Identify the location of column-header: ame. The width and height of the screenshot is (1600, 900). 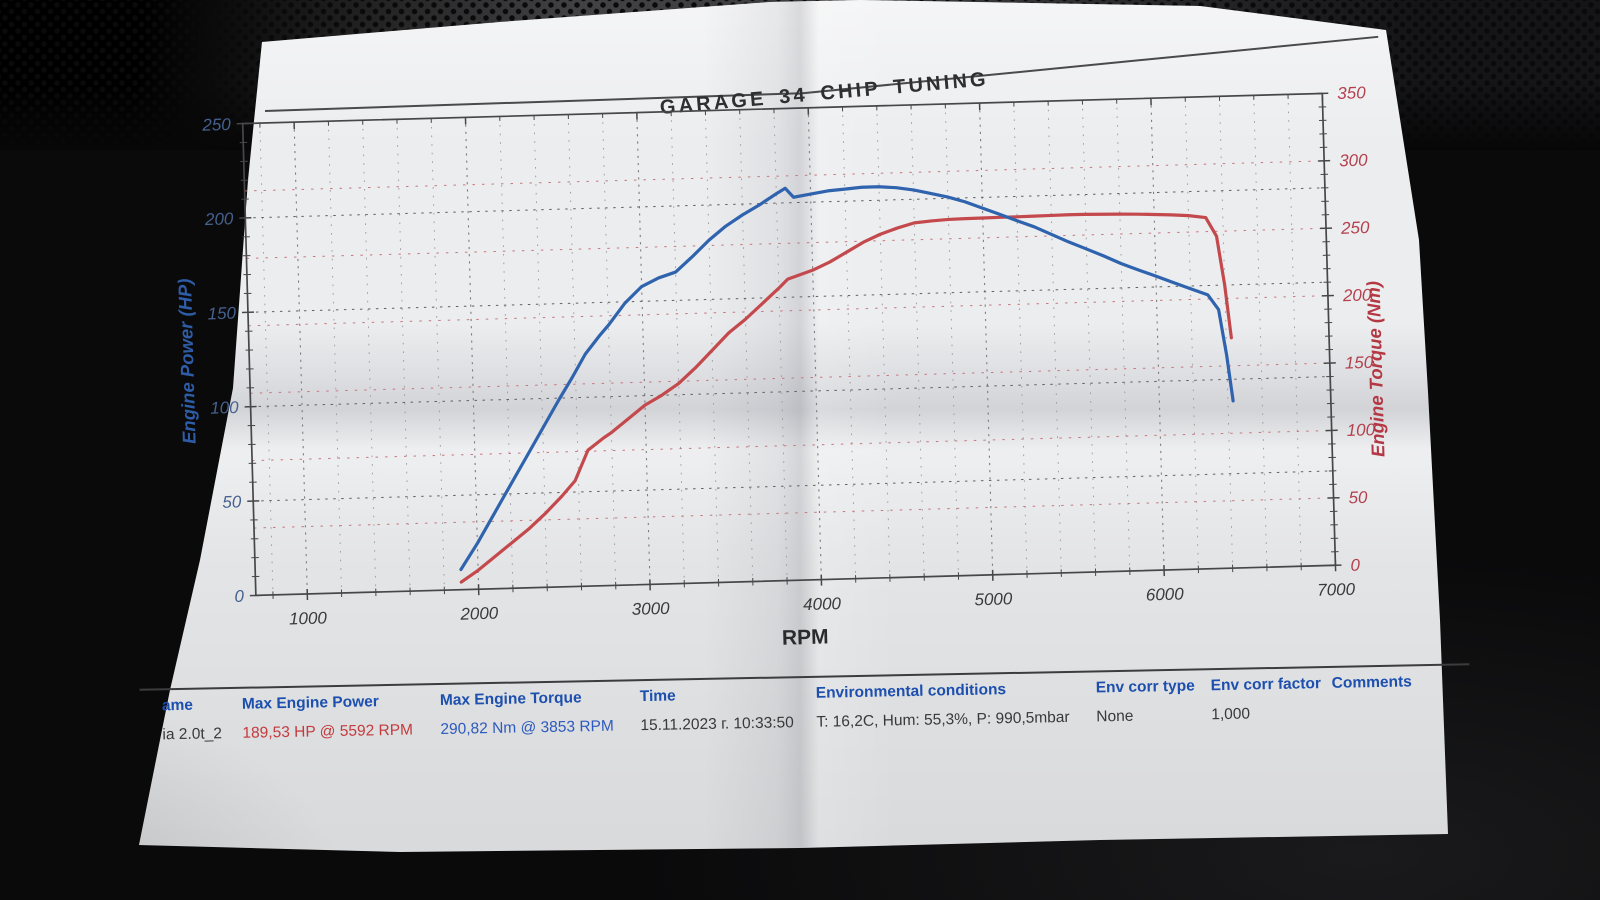
(177, 705).